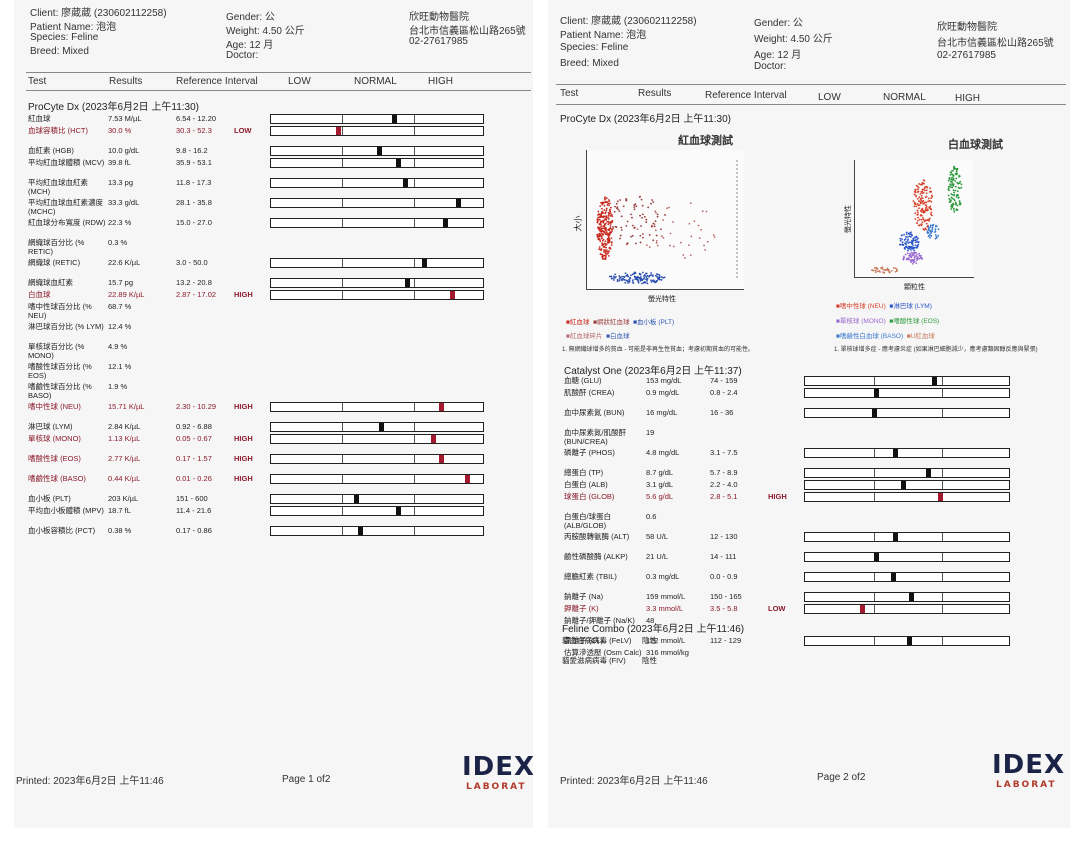  Describe the element at coordinates (724, 496) in the screenshot. I see `reference-interval: 2.8 - 5.1` at that location.